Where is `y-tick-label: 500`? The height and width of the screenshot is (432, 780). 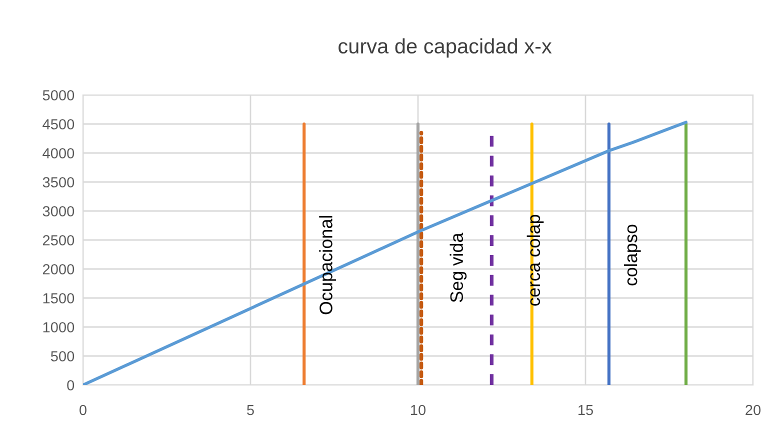 y-tick-label: 500 is located at coordinates (62, 356).